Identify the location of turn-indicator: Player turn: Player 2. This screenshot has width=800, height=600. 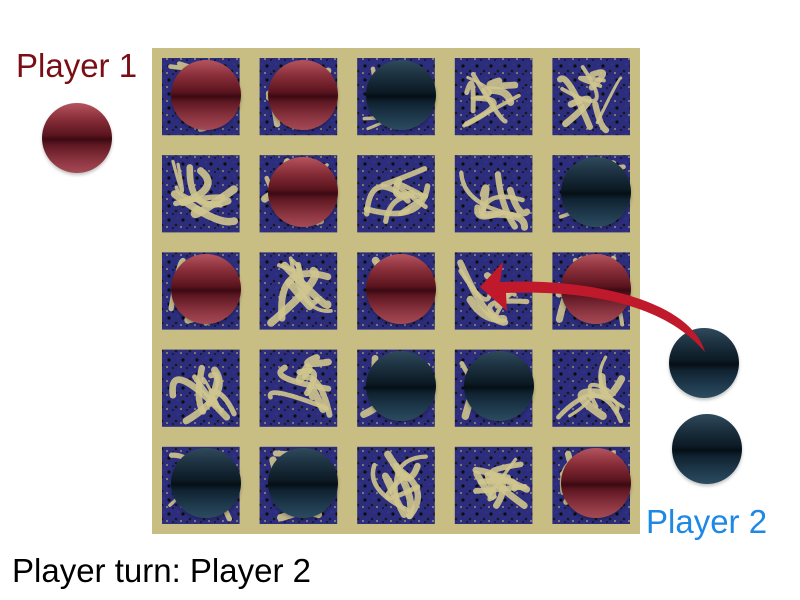
(161, 570).